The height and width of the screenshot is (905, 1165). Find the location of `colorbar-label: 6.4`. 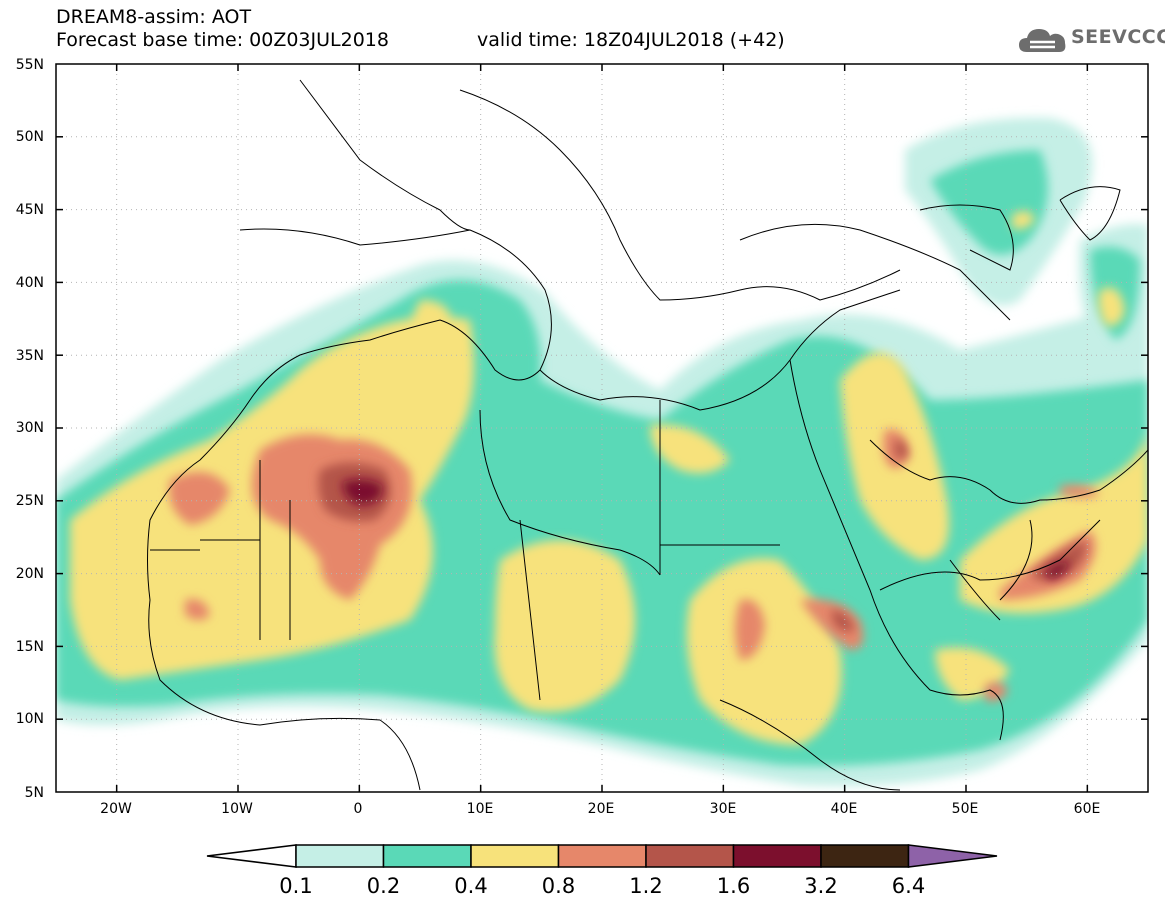

colorbar-label: 6.4 is located at coordinates (908, 886).